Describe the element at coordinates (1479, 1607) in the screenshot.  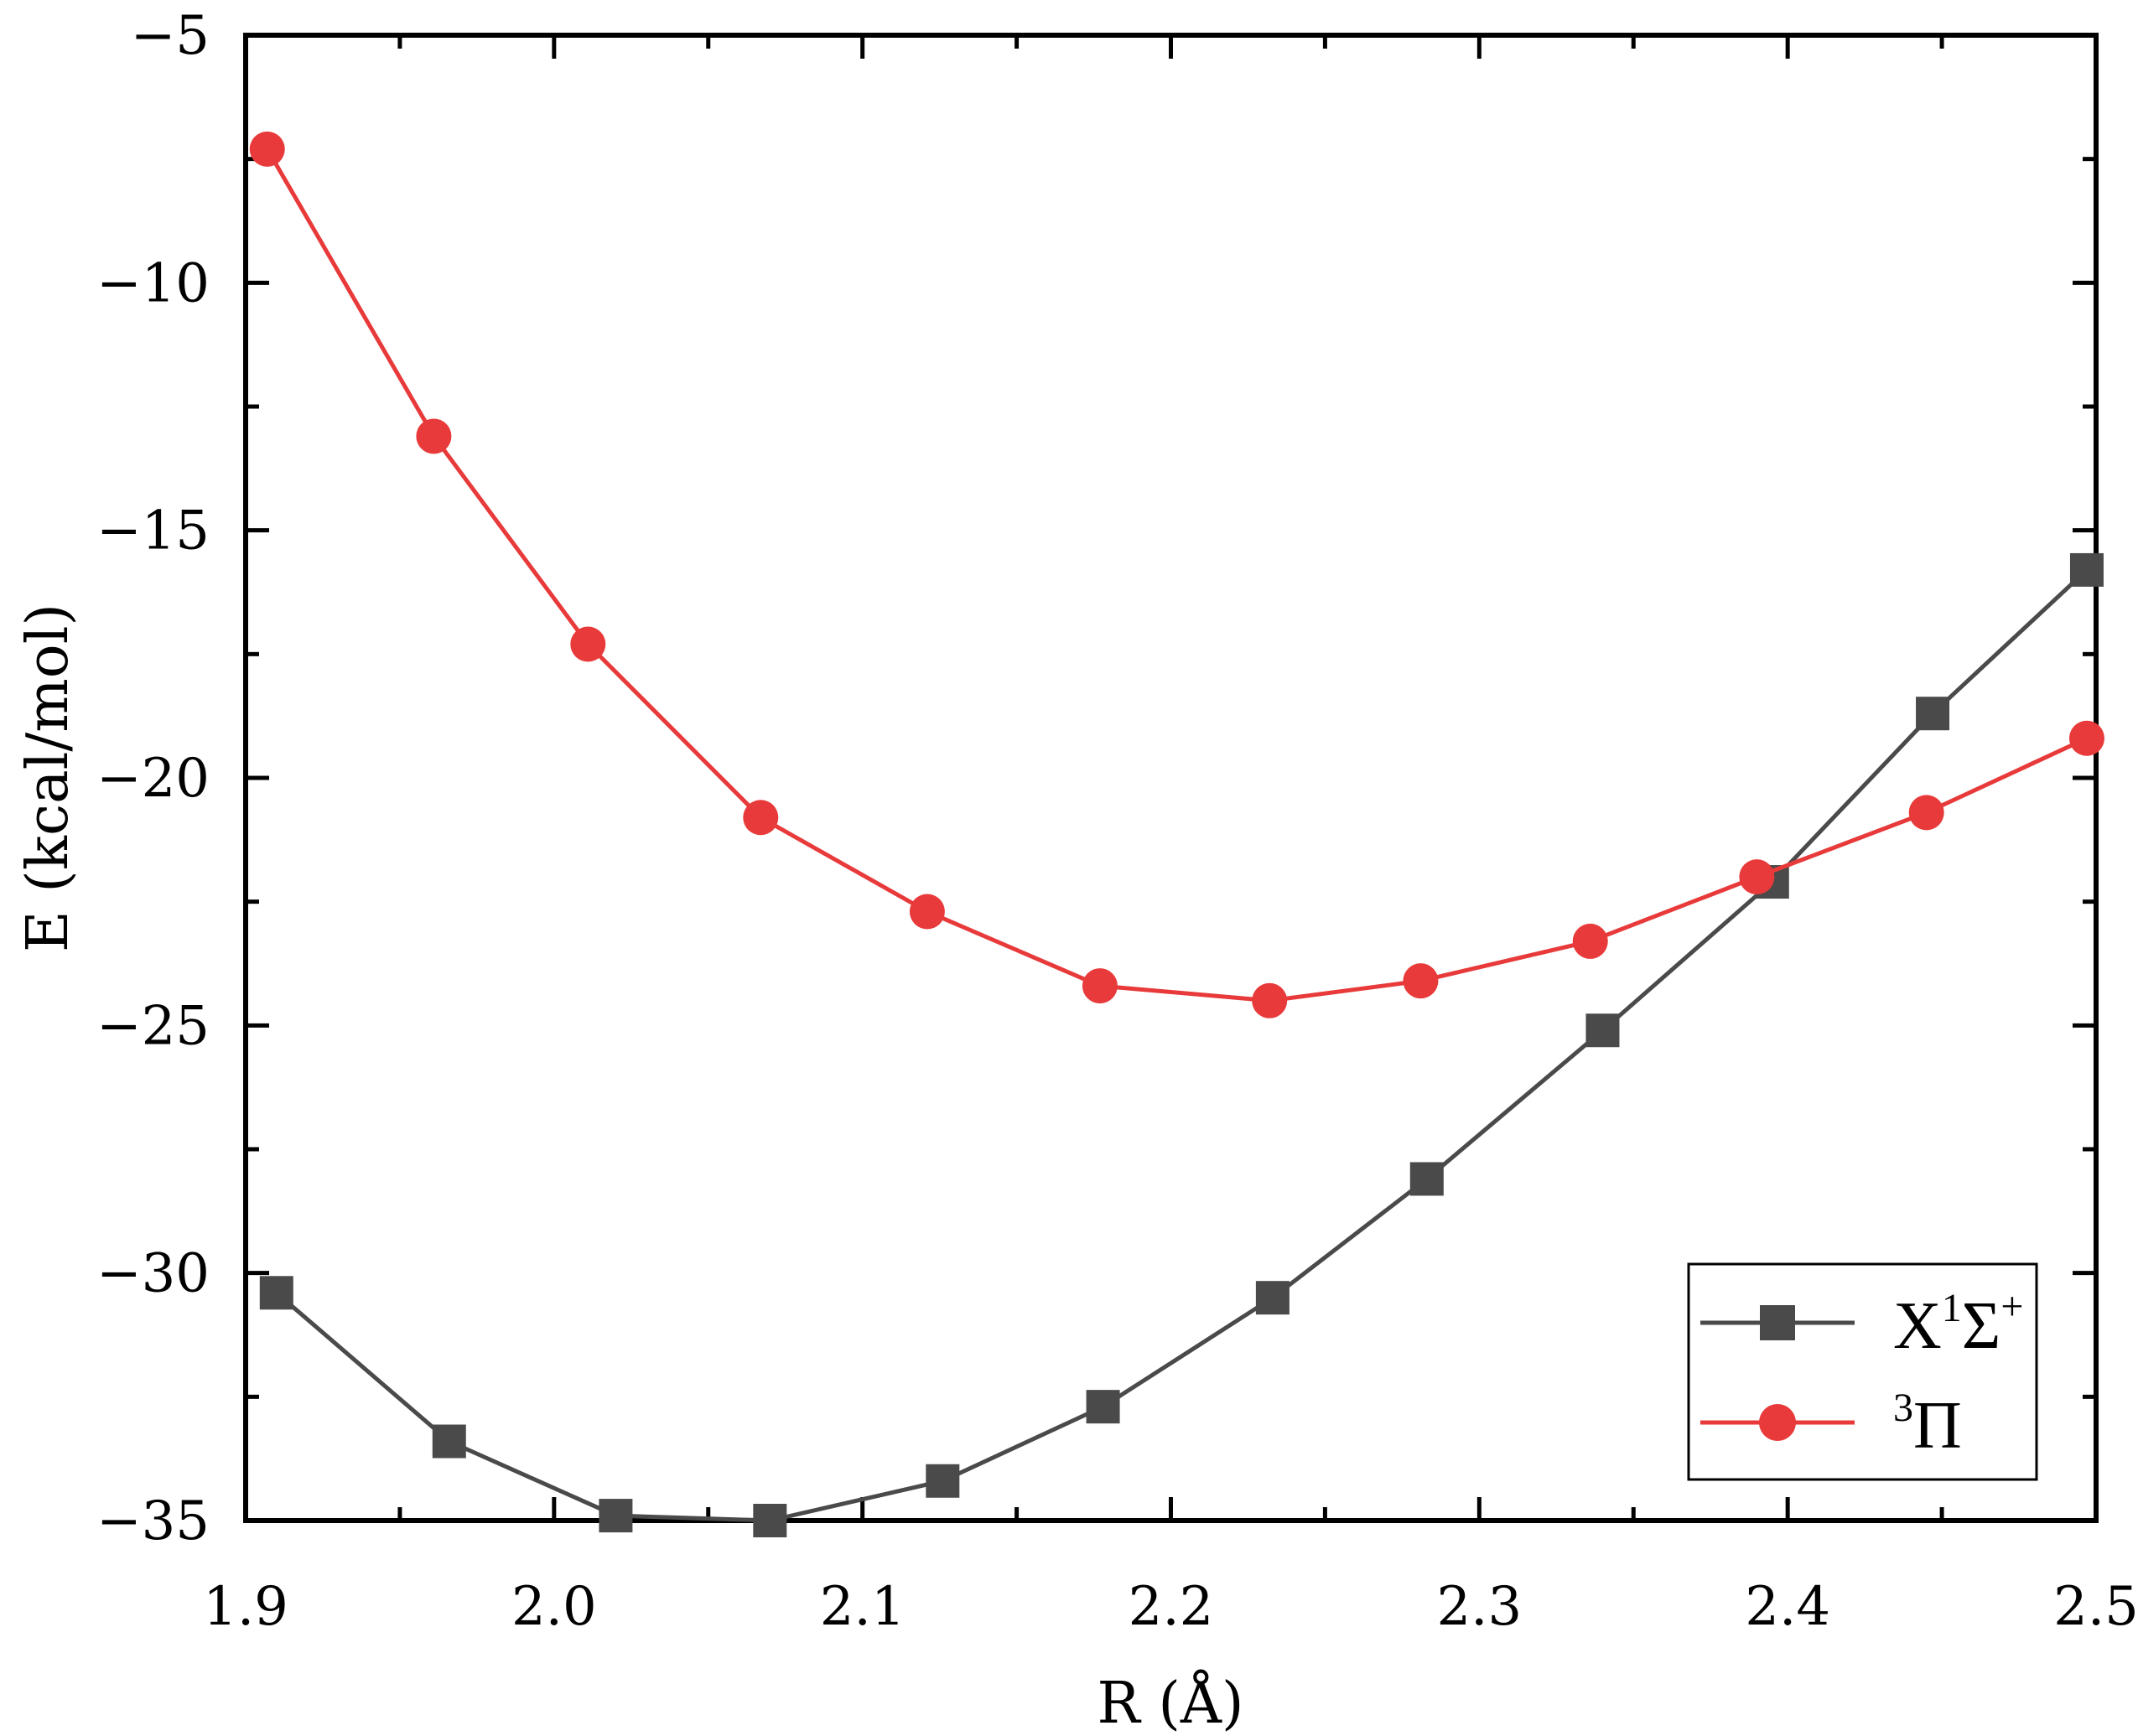
I see `x-tick-label: 2.3` at that location.